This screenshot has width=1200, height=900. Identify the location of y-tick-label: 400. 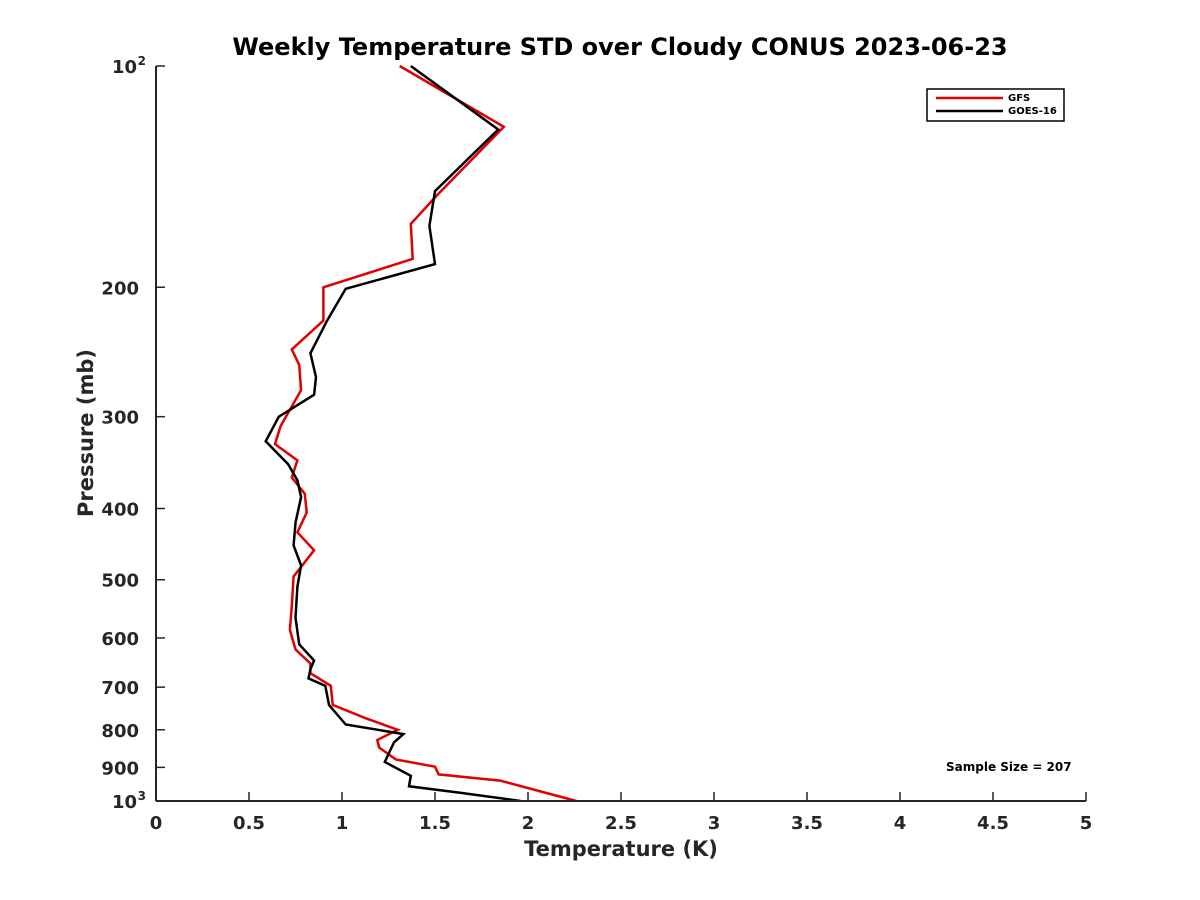
(120, 510).